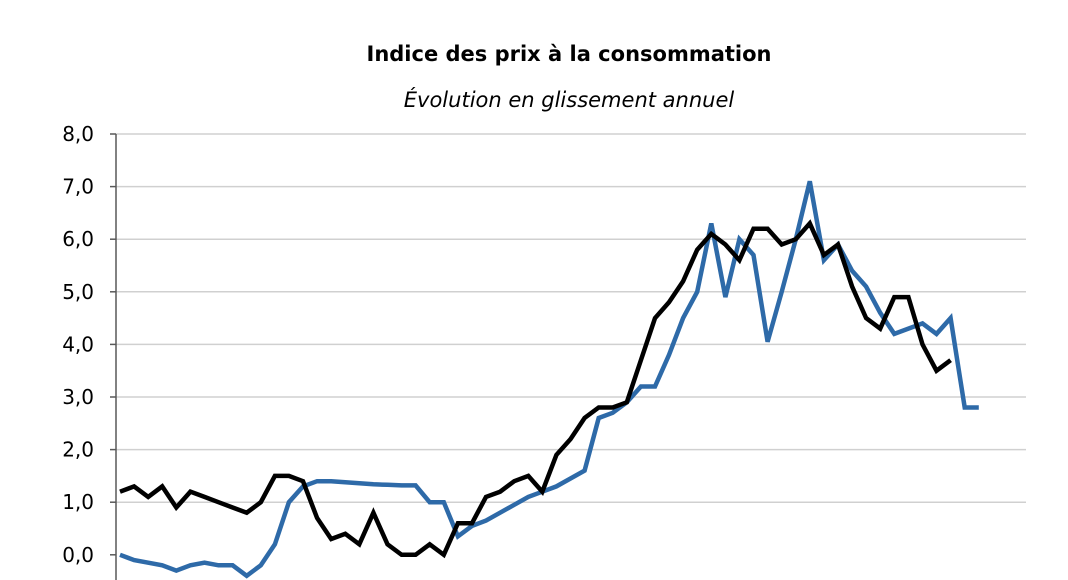 This screenshot has width=1068, height=580. Describe the element at coordinates (78, 502) in the screenshot. I see `y-tick-label: 1,0` at that location.